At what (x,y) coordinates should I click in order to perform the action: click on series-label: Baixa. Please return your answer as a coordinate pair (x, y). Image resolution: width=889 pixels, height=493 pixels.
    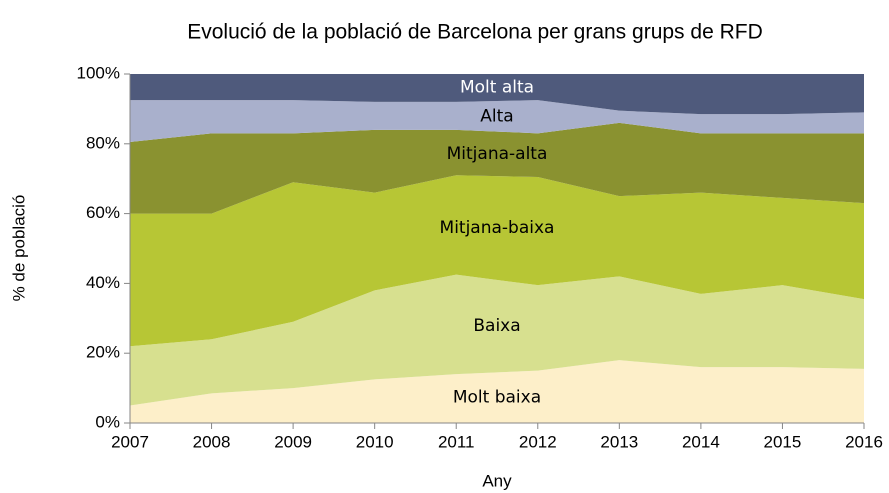
    Looking at the image, I should click on (496, 326).